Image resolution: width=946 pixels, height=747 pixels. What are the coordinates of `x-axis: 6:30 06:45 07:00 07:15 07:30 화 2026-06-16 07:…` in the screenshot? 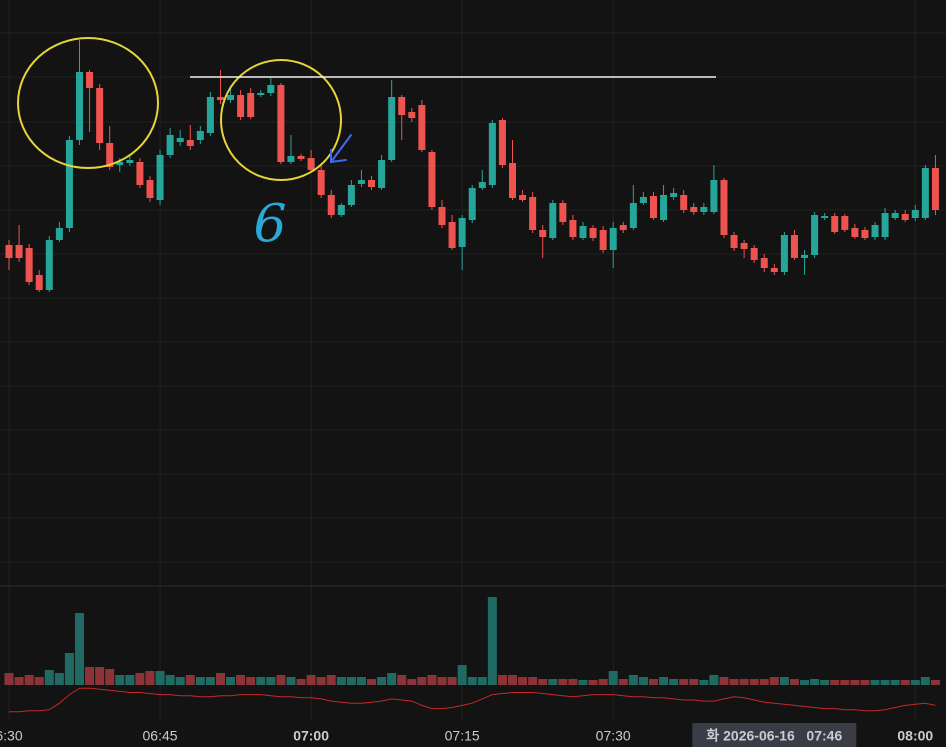 It's located at (466, 735).